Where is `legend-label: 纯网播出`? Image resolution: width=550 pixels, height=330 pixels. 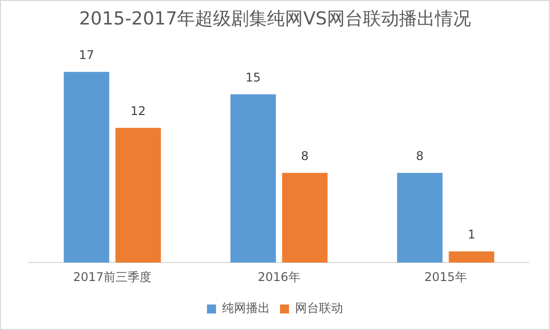
legend-label: 纯网播出 is located at coordinates (246, 308).